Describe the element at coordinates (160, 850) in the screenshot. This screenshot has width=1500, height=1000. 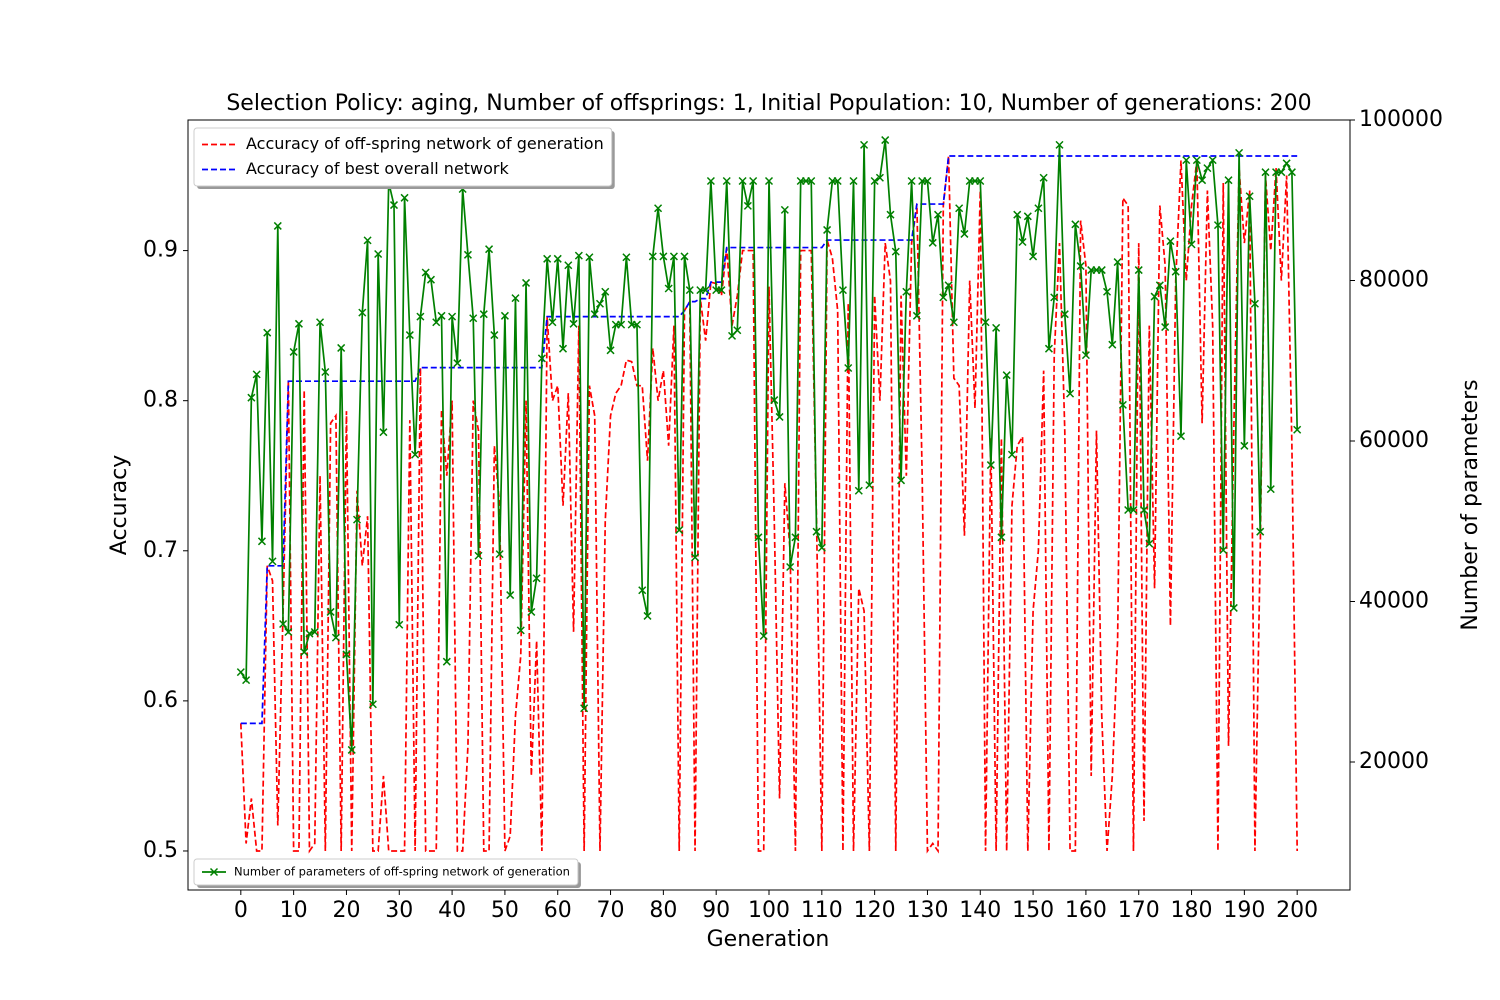
I see `y-tick-label: 0.5` at that location.